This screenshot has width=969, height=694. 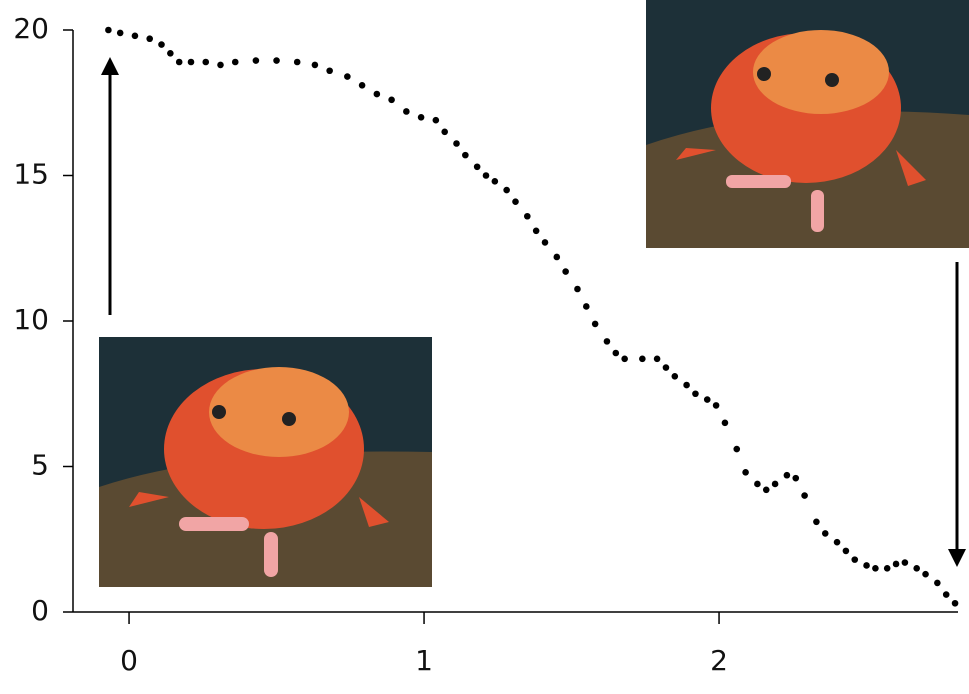 I want to click on y-tick-label: 0, so click(x=40, y=610).